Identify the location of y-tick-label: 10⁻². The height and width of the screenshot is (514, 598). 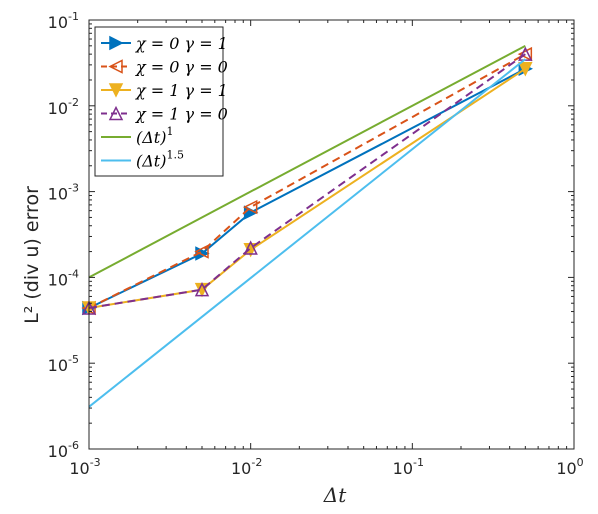
(63, 107).